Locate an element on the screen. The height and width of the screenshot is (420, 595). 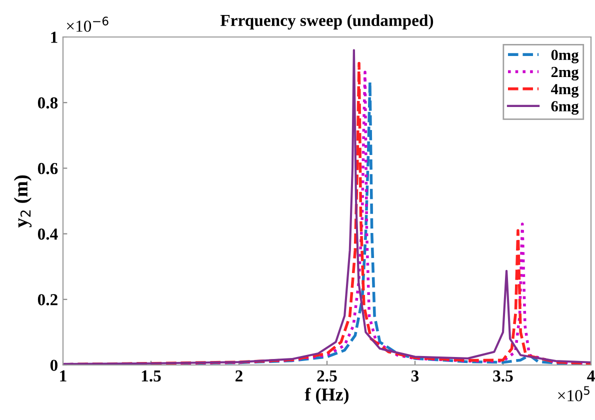
text: ×10$^{5}$ is located at coordinates (574, 394).